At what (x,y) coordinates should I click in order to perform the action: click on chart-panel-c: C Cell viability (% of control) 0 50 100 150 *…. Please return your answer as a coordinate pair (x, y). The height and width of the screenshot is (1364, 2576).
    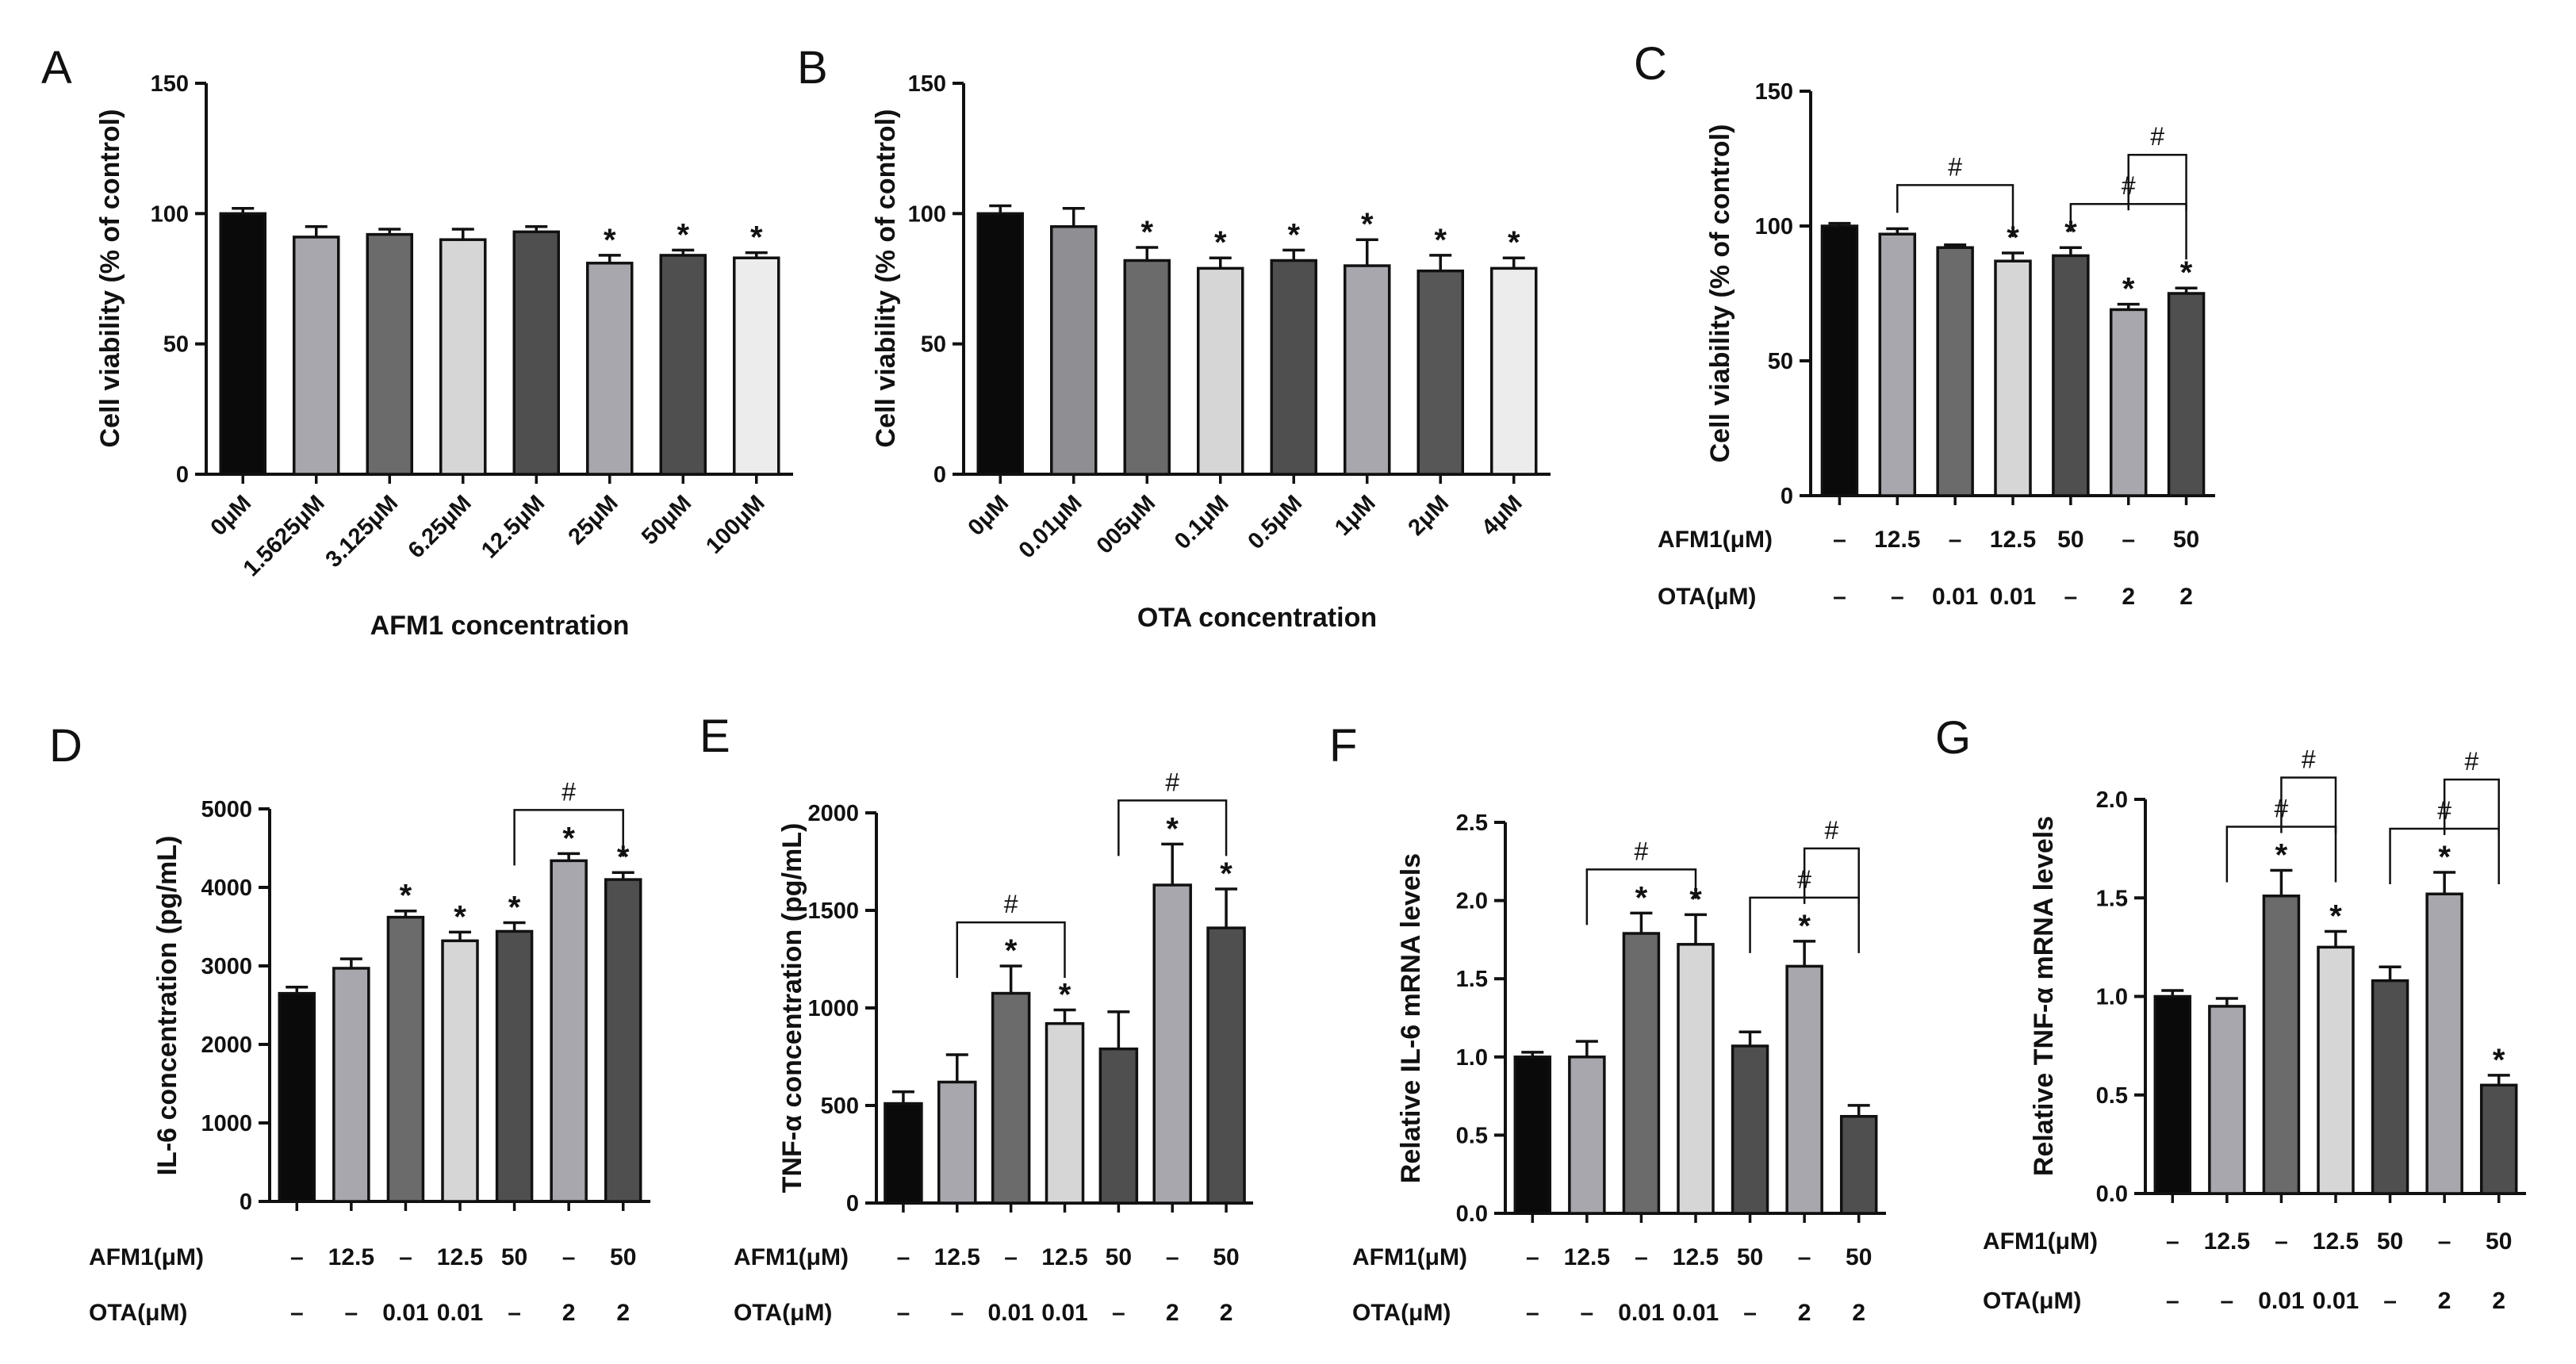
    Looking at the image, I should click on (1924, 324).